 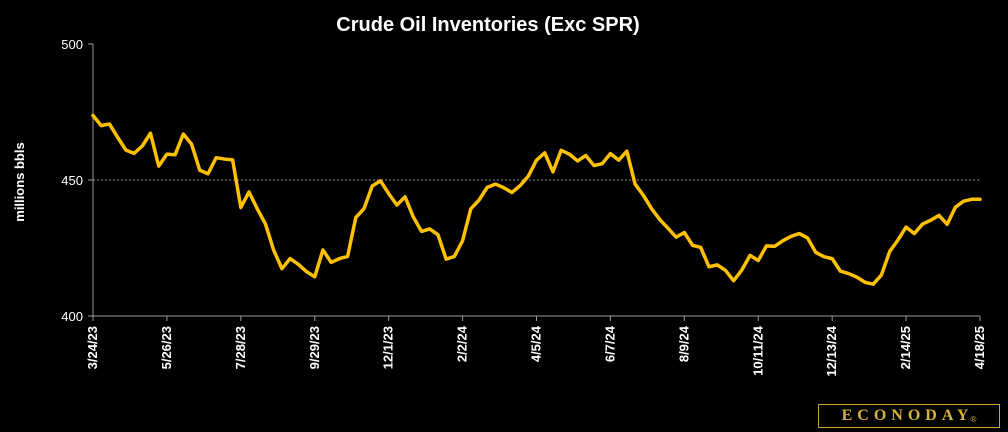 I want to click on x-tick-label-7-28-23: 7/28/23, so click(x=240, y=347).